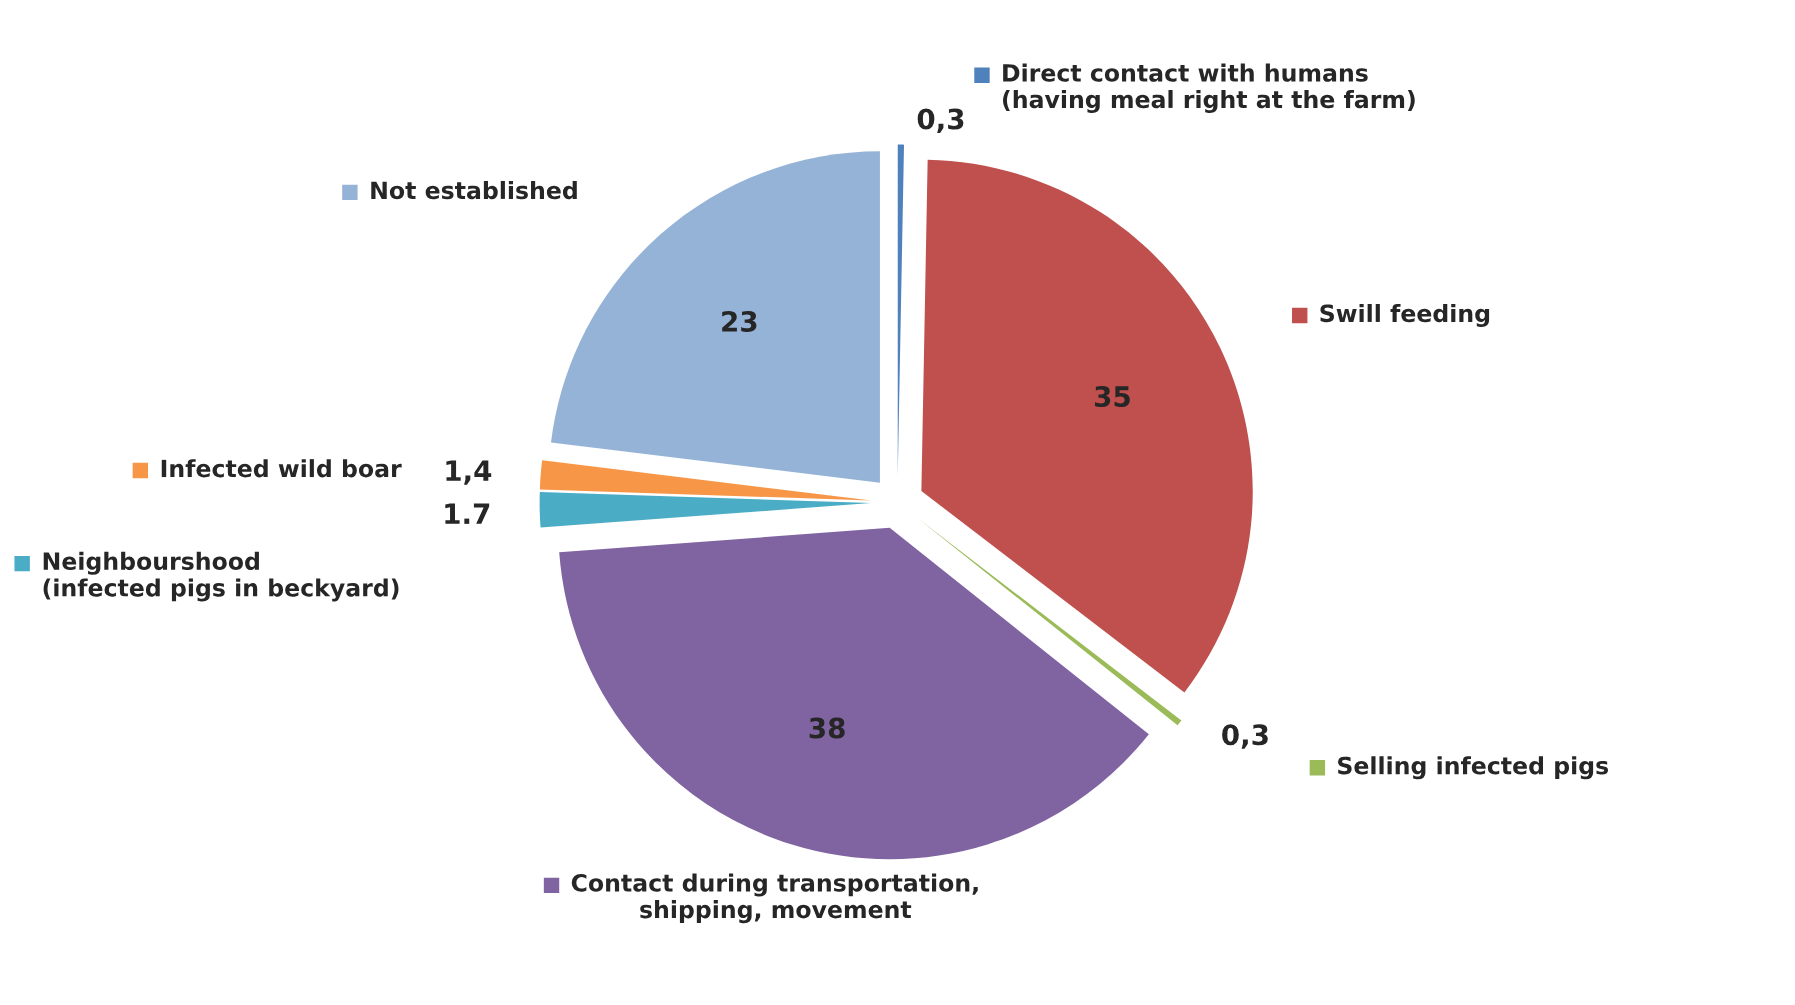 Image resolution: width=1795 pixels, height=1005 pixels. I want to click on legend-label: Direct contact with humans (having meal right at the farm), so click(1209, 88).